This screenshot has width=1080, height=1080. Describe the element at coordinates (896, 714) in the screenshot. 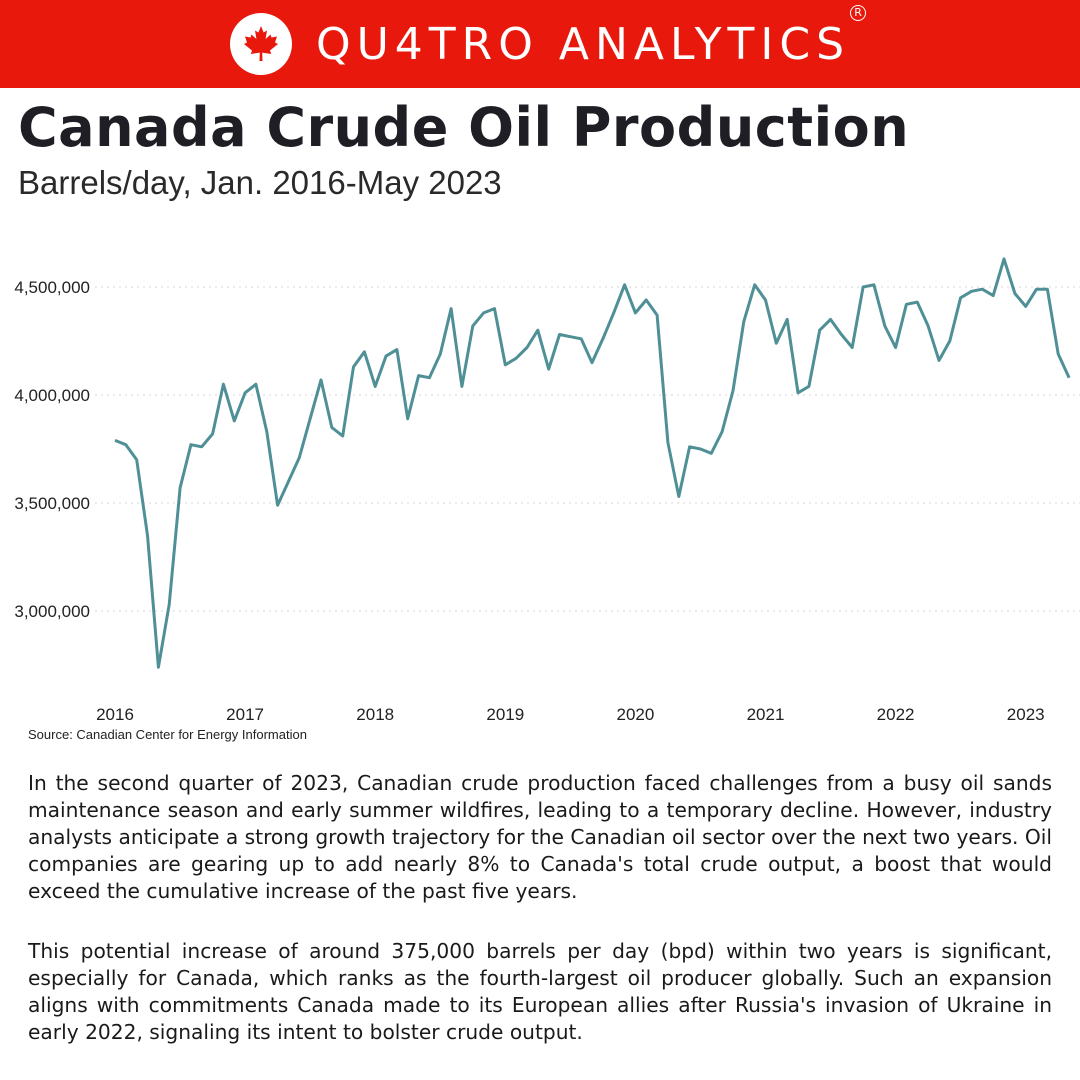

I see `x-tick-label: 2022` at that location.